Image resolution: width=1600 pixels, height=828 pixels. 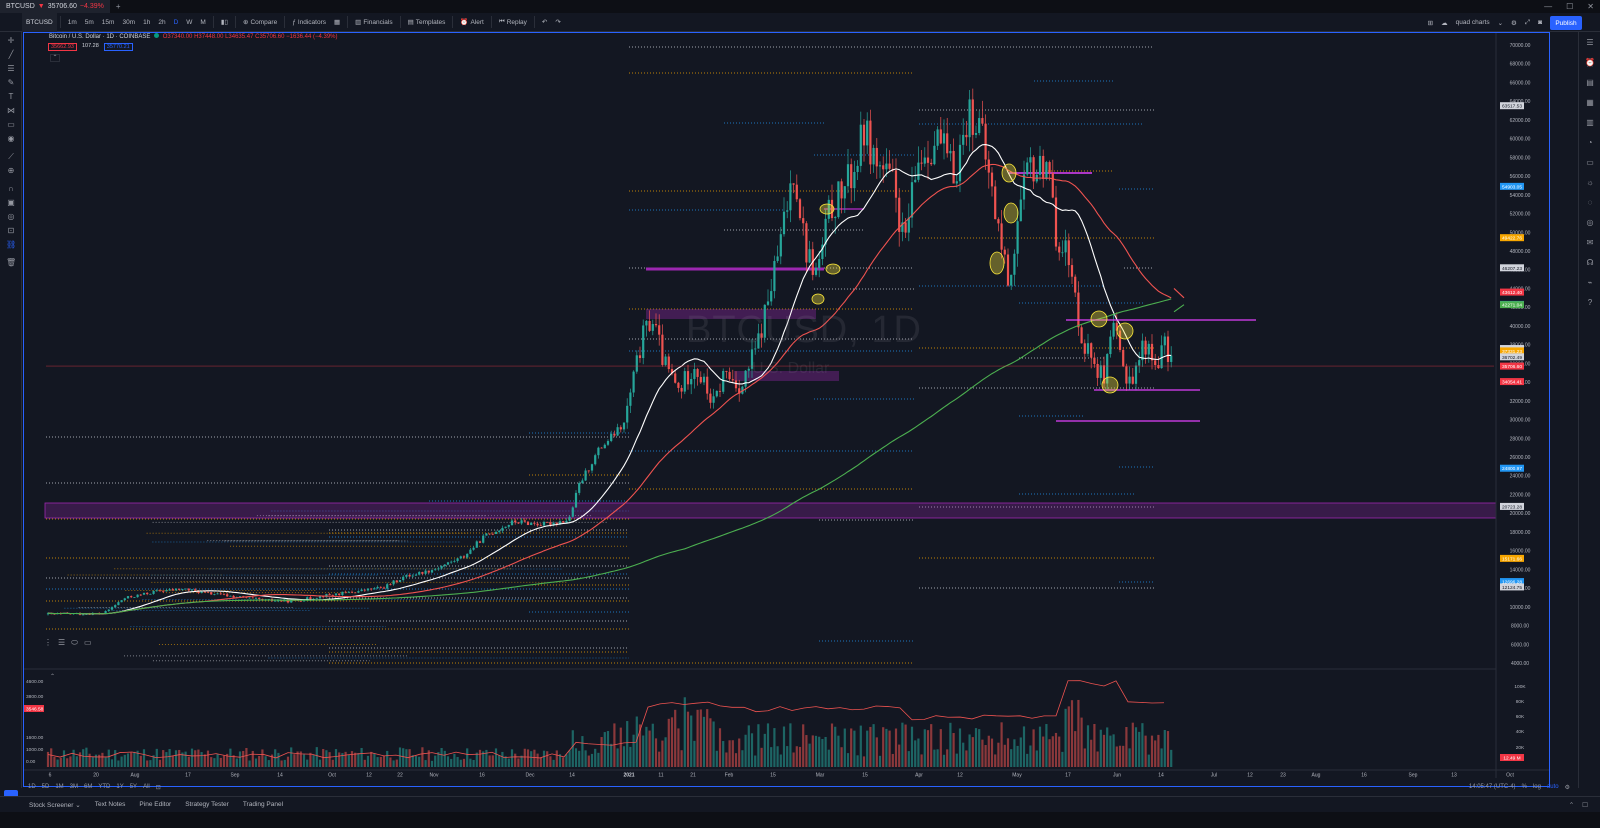 What do you see at coordinates (147, 22) in the screenshot?
I see `interval-1h: 1h` at bounding box center [147, 22].